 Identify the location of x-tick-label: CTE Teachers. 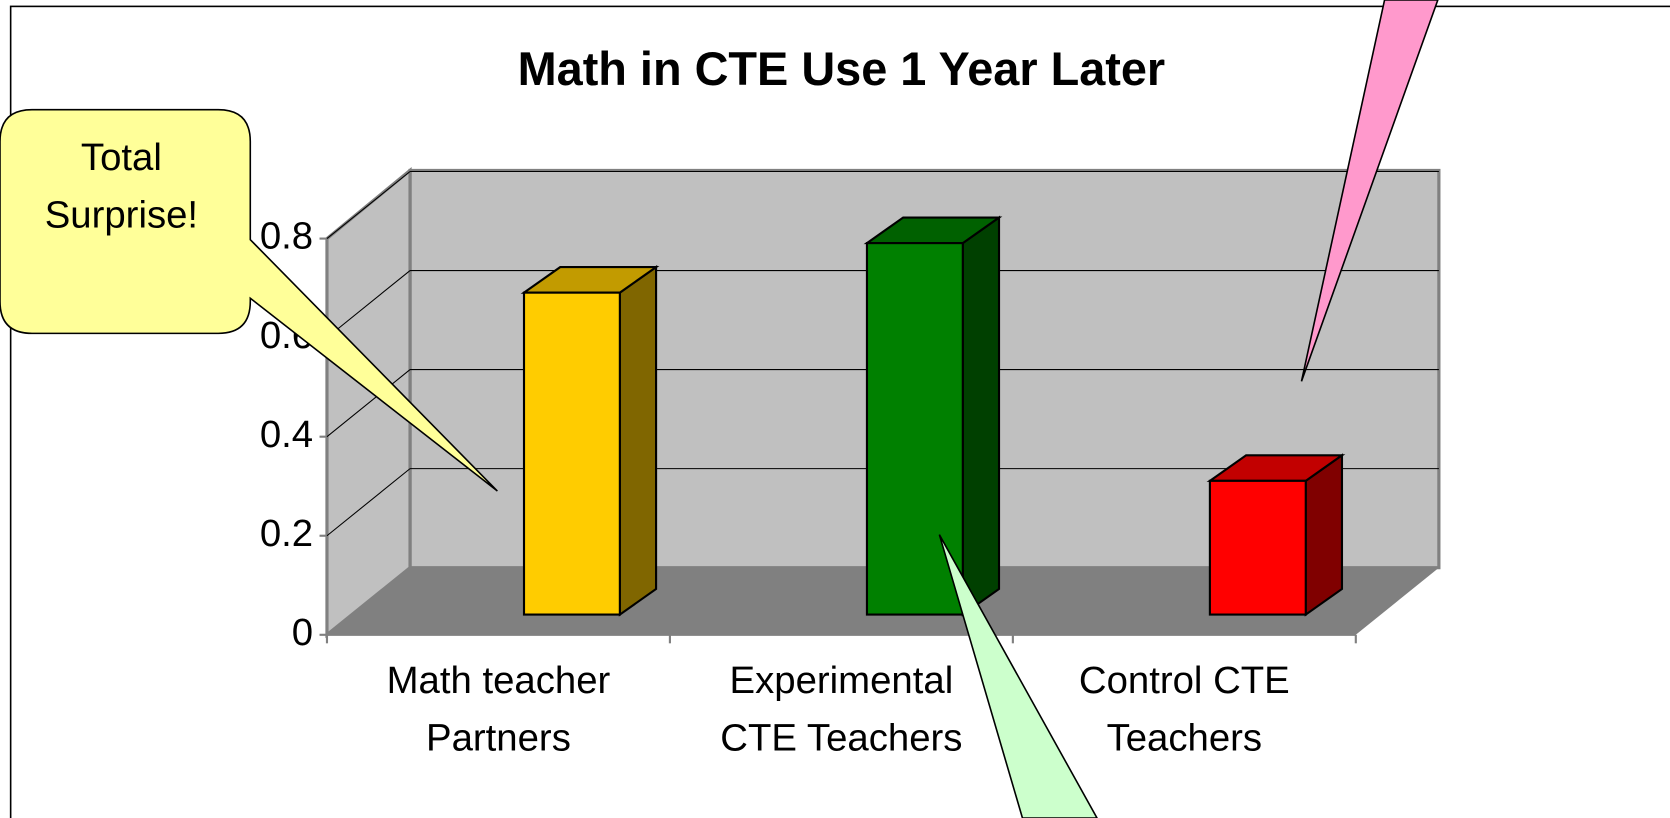
(841, 737).